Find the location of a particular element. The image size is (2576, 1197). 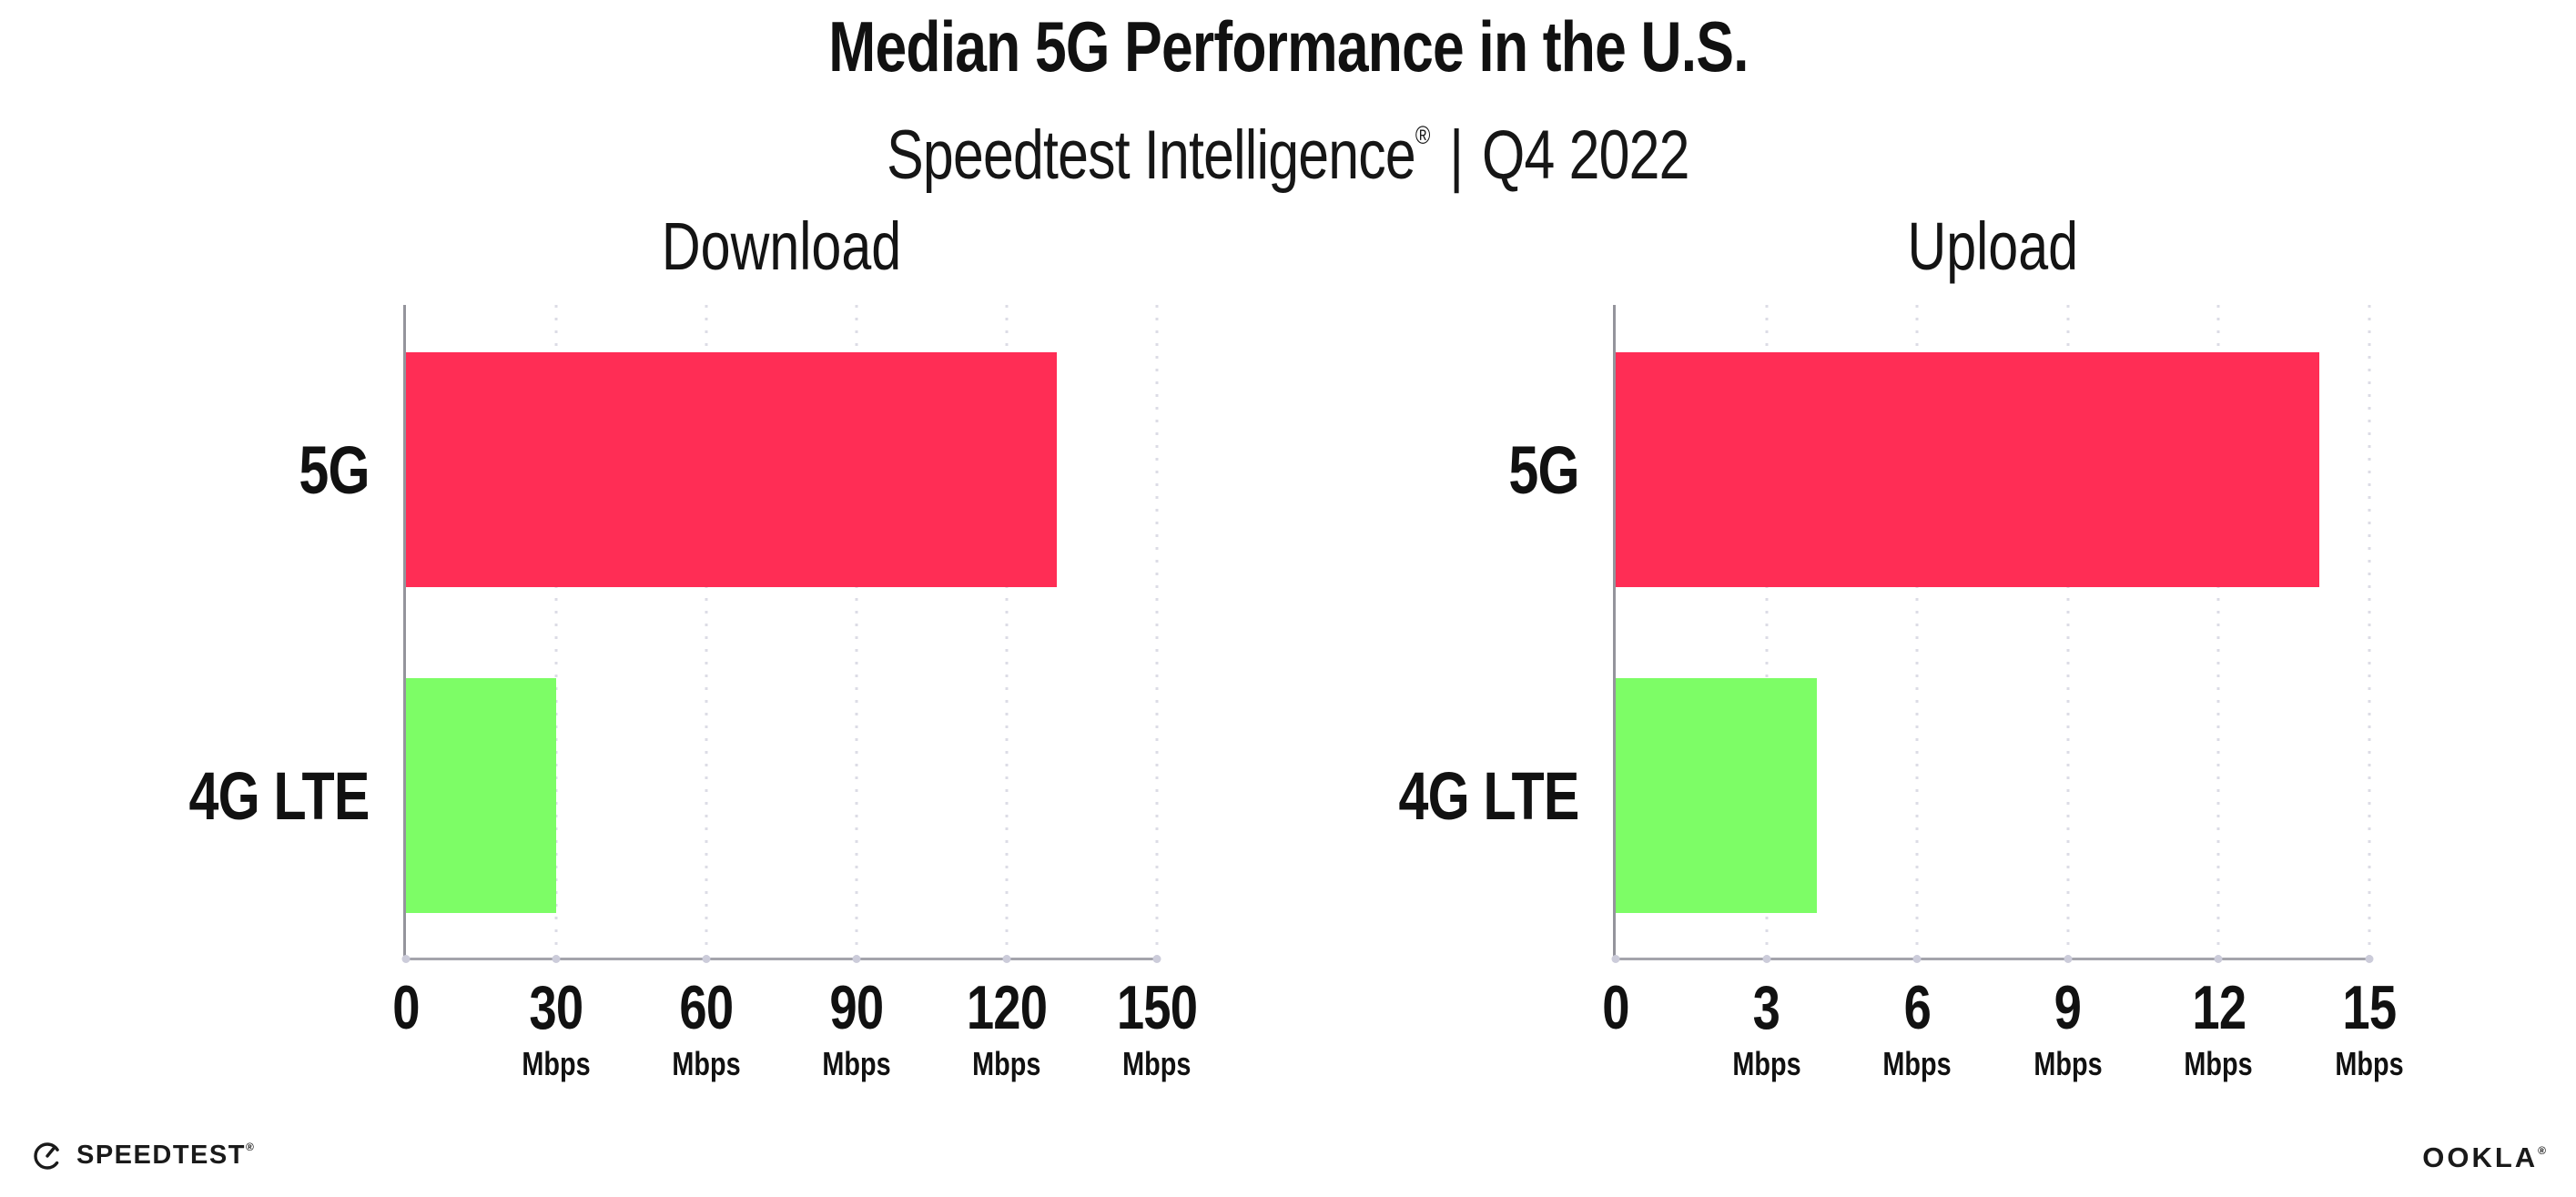

subtitle-brand: Speedtest Intelligence is located at coordinates (1151, 155).